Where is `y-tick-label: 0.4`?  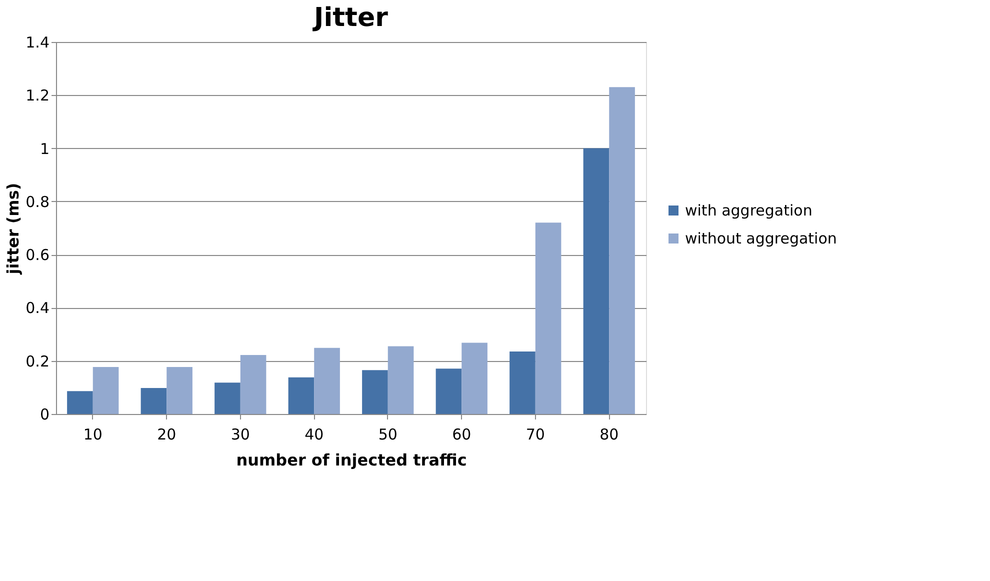
y-tick-label: 0.4 is located at coordinates (38, 308).